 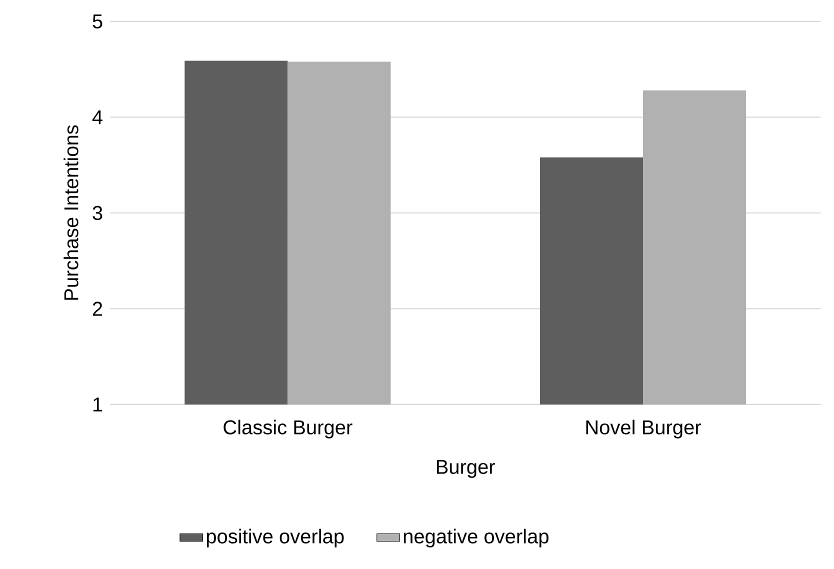 I want to click on x-tick-label: Novel Burger, so click(x=643, y=429).